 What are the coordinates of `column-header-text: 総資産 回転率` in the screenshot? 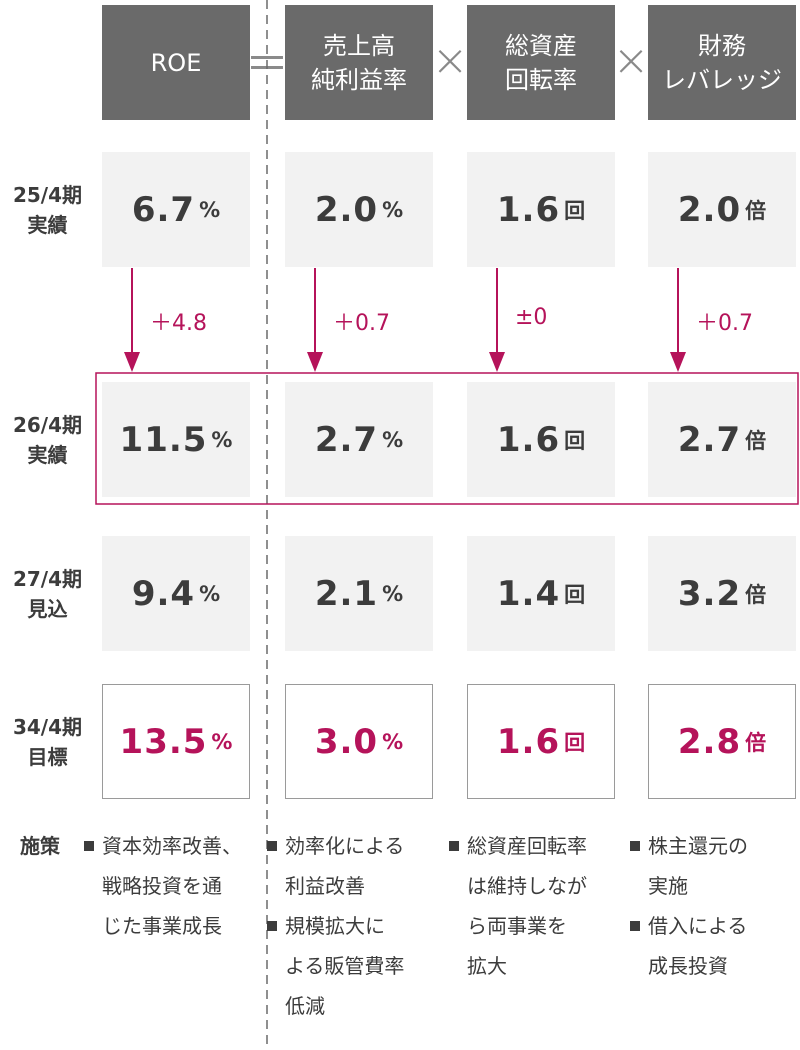 It's located at (541, 62).